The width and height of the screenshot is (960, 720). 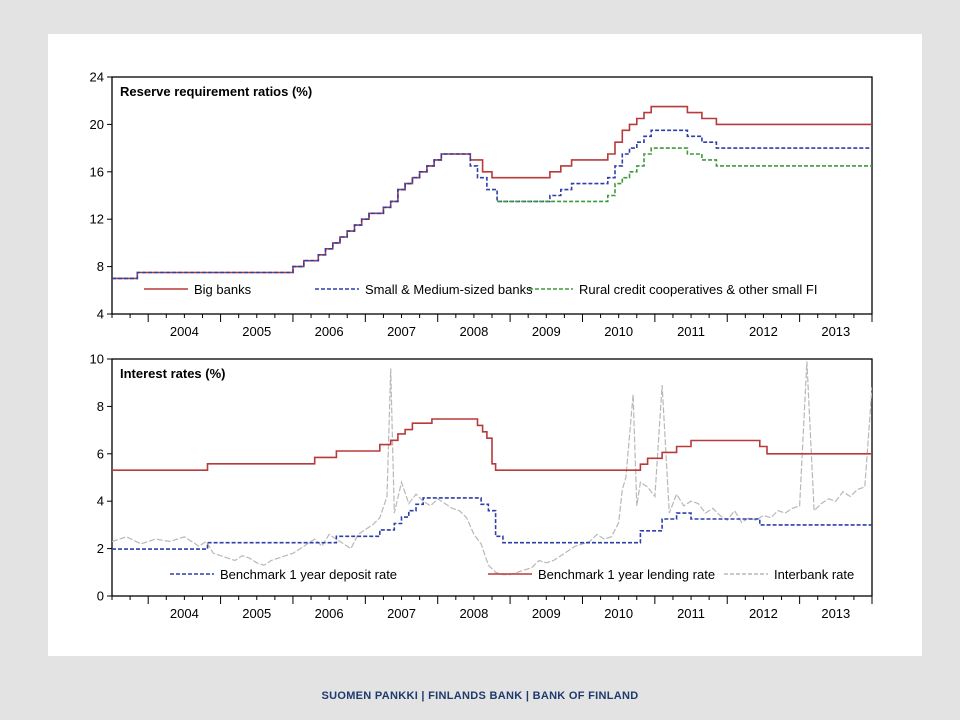 What do you see at coordinates (97, 171) in the screenshot?
I see `y-tick-label: 16` at bounding box center [97, 171].